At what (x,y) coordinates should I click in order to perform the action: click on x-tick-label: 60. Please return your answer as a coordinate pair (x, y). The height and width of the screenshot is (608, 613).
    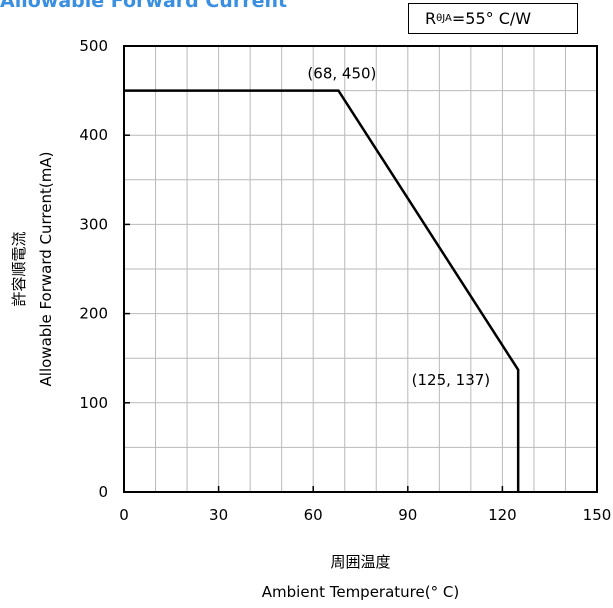
    Looking at the image, I should click on (313, 515).